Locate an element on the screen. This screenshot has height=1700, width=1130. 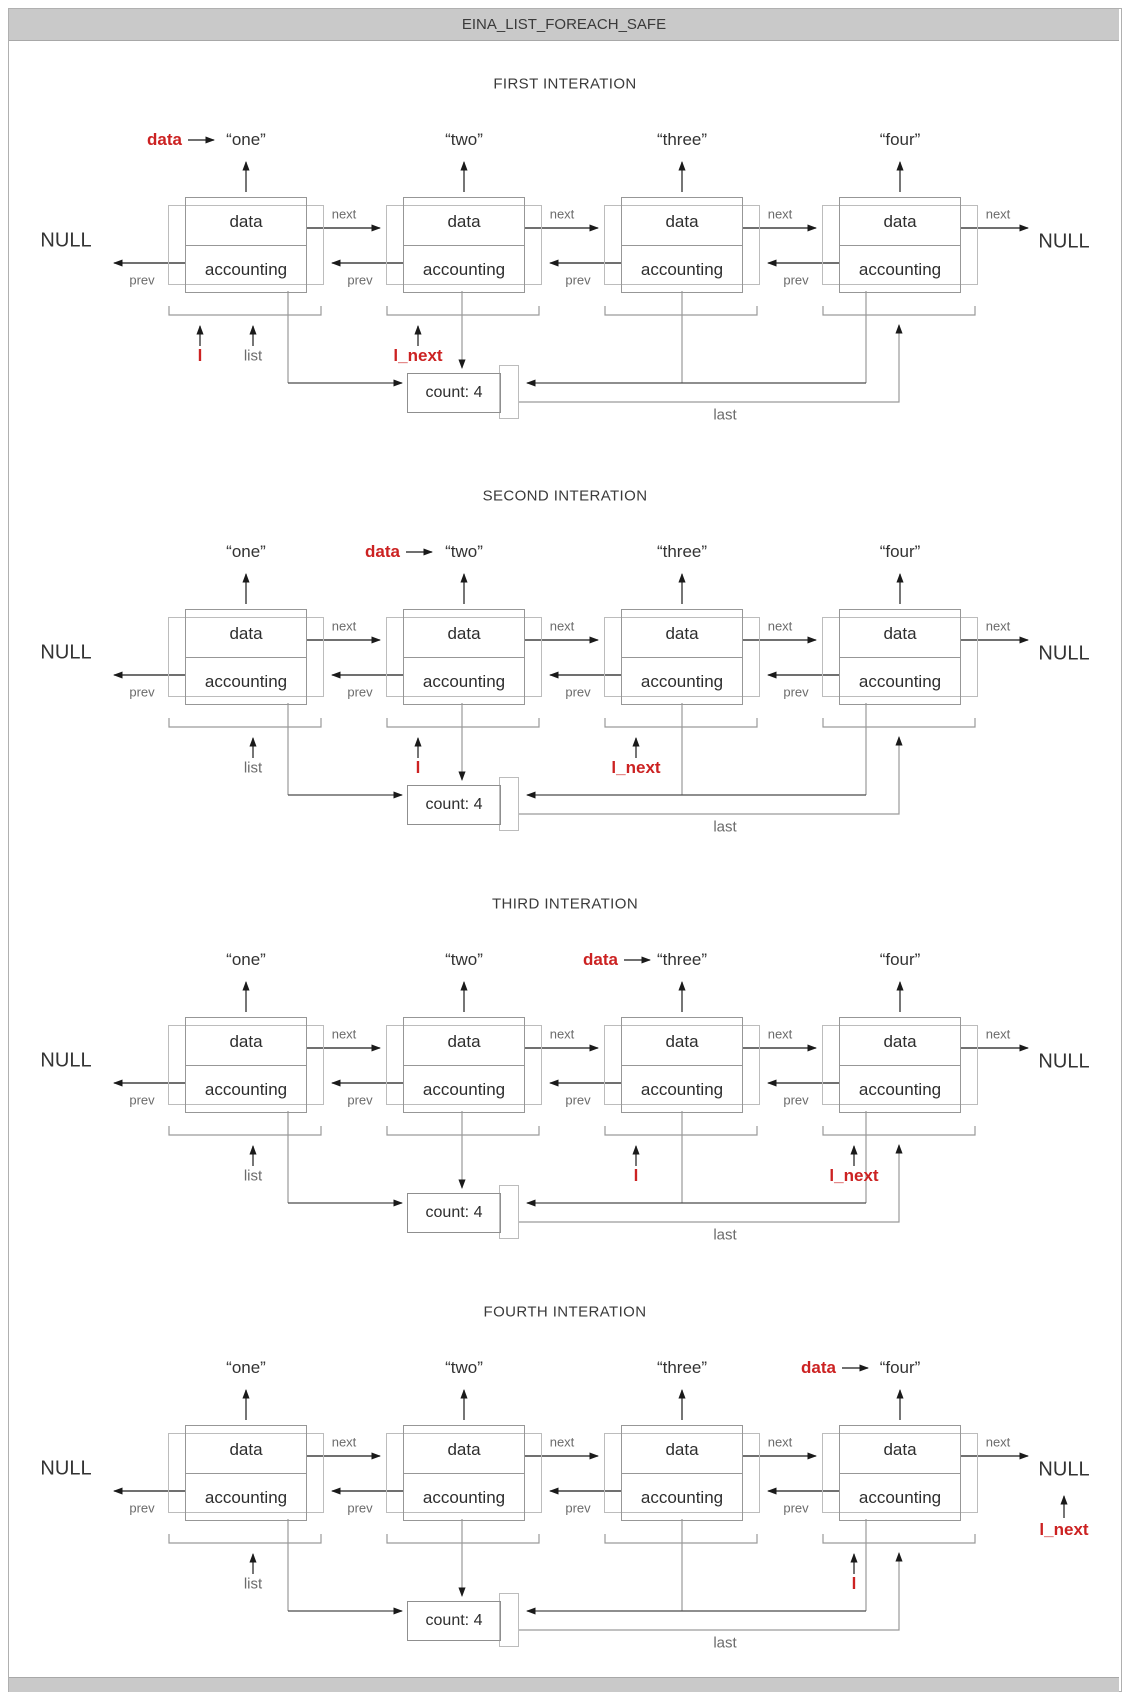
iteration-title: SECOND INTERATION is located at coordinates (565, 496).